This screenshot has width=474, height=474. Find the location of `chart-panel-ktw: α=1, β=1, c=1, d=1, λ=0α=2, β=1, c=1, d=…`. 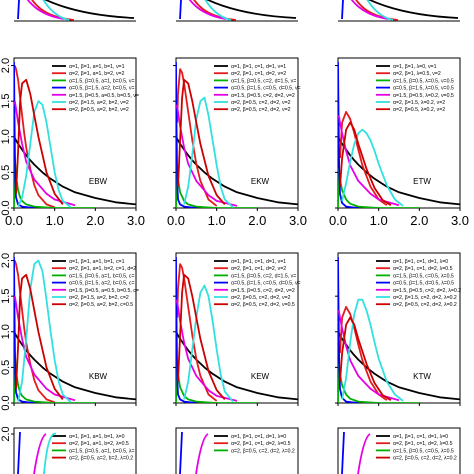

chart-panel-ktw: α=1, β=1, c=1, d=1, λ=0α=2, β=1, c=1, d=… is located at coordinates (398, 329).